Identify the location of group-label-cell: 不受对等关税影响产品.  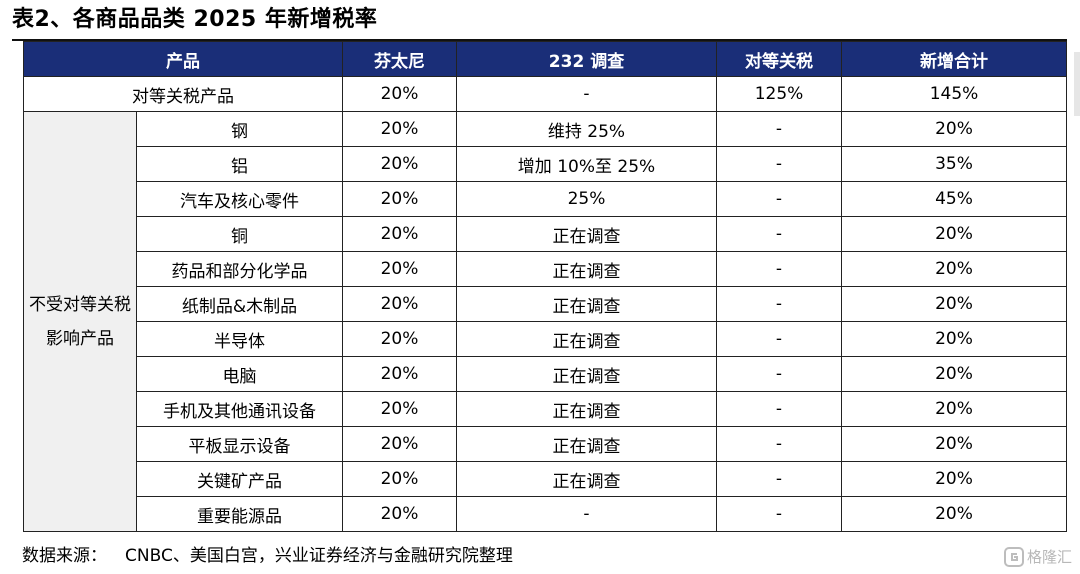
(80, 321).